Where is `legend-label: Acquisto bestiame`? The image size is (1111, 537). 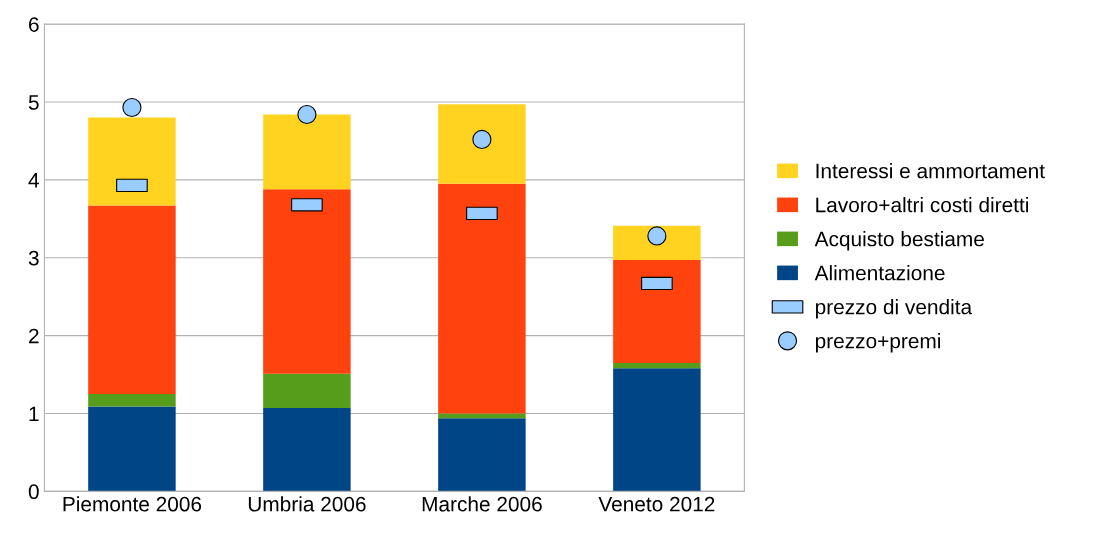 legend-label: Acquisto bestiame is located at coordinates (899, 241).